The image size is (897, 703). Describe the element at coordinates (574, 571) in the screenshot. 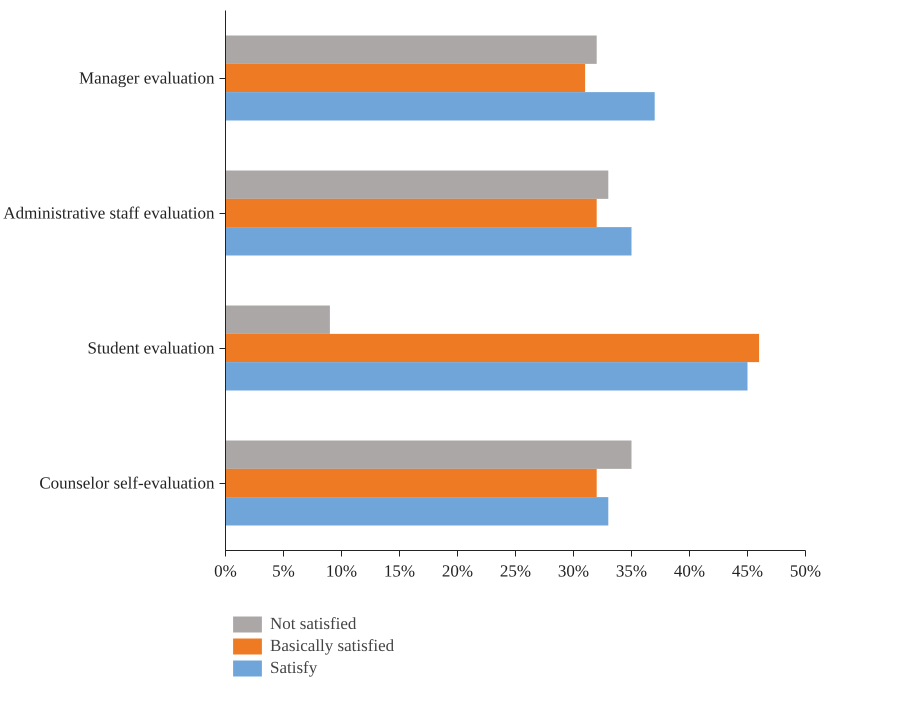

I see `x-tick-label: 30%` at that location.